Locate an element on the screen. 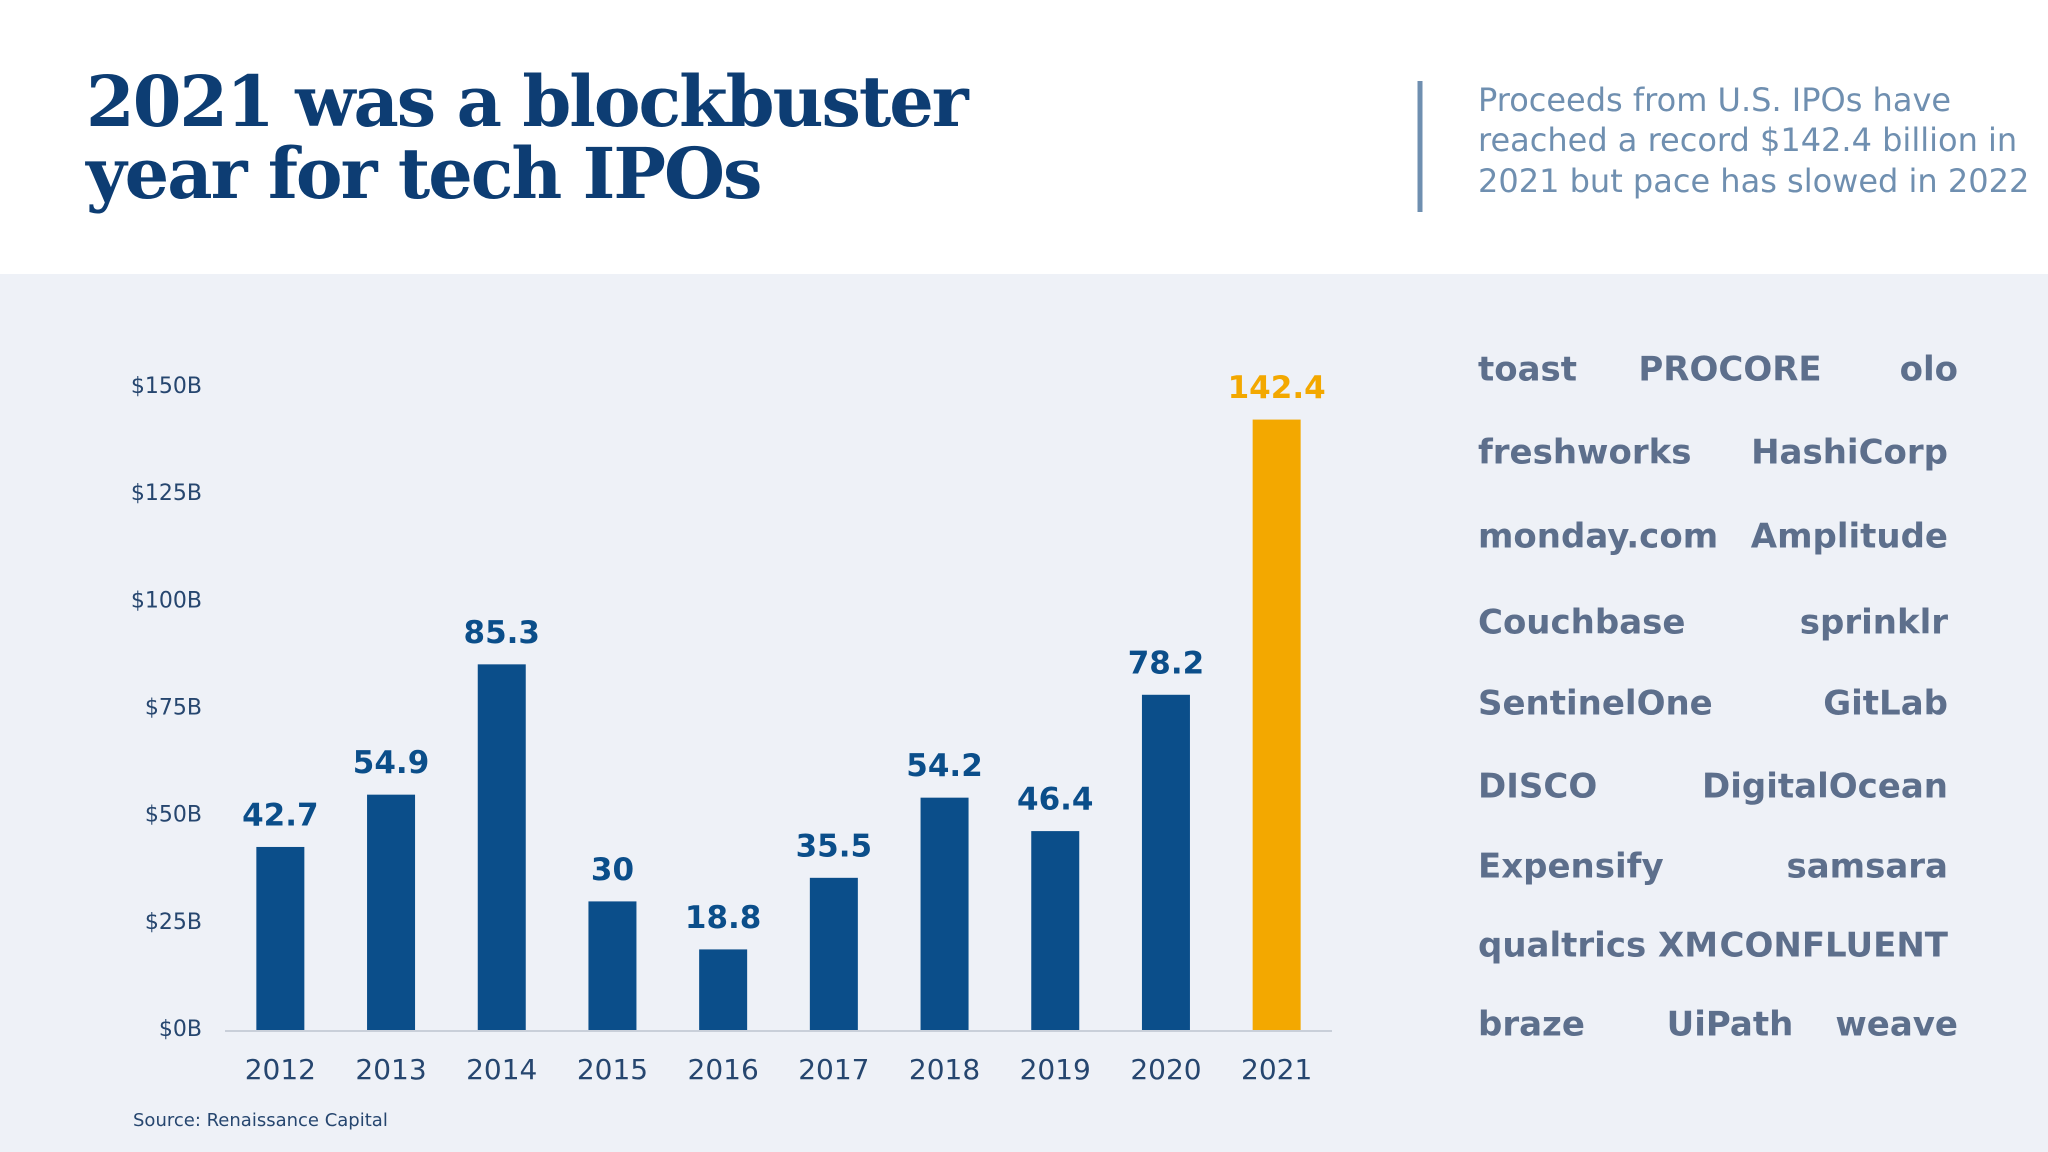 The height and width of the screenshot is (1152, 2048). company-logo: DISCO is located at coordinates (1537, 787).